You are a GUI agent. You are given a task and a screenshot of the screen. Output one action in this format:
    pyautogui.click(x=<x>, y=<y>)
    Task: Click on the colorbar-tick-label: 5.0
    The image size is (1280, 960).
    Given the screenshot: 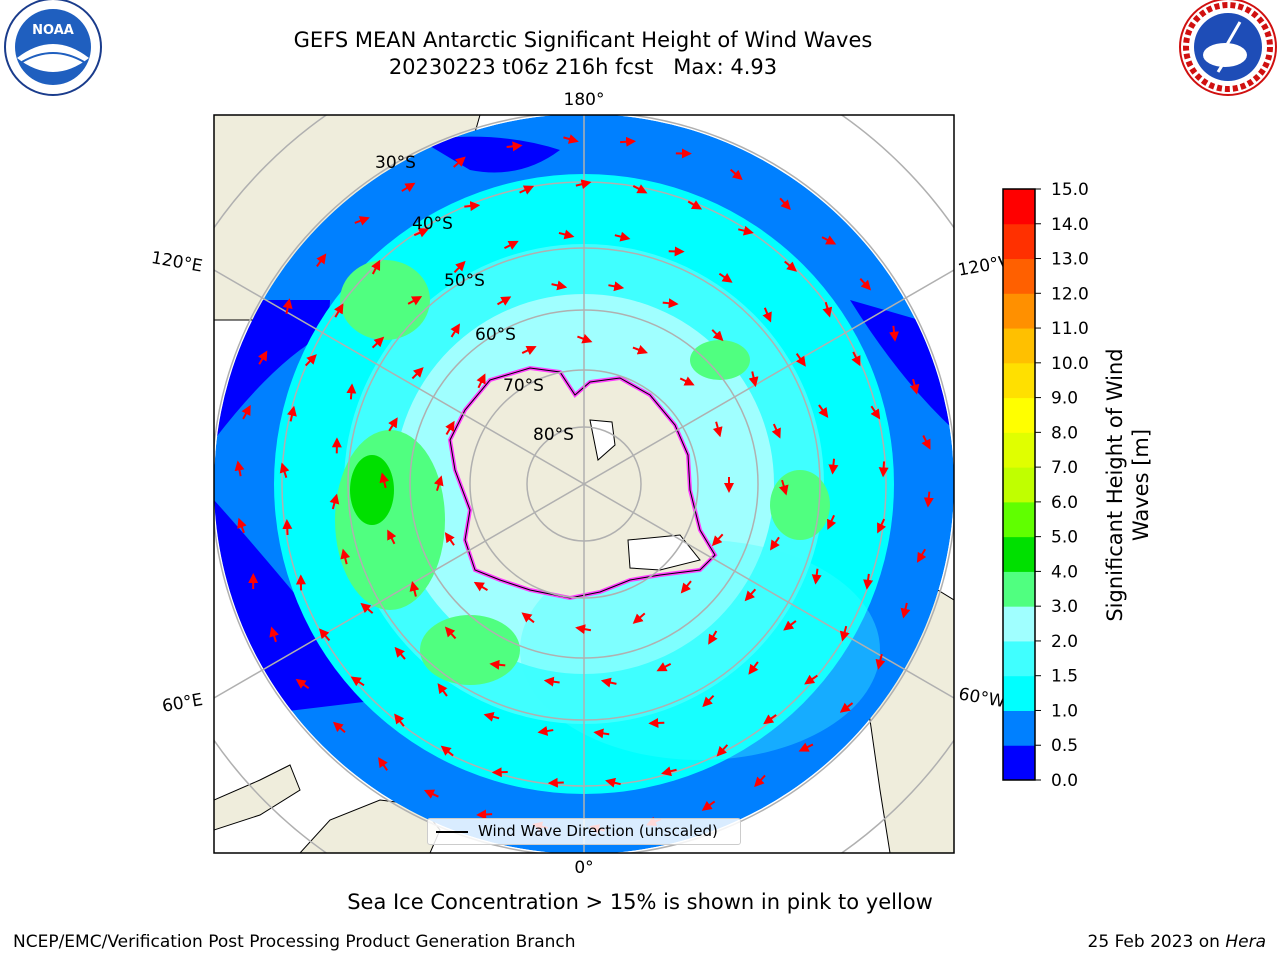 What is the action you would take?
    pyautogui.click(x=1064, y=538)
    